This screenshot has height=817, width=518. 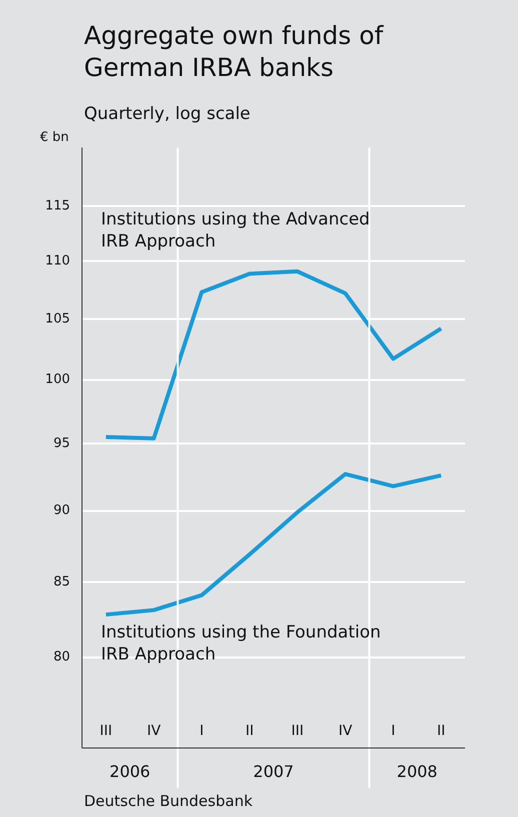 I want to click on text: 2006, so click(x=130, y=772).